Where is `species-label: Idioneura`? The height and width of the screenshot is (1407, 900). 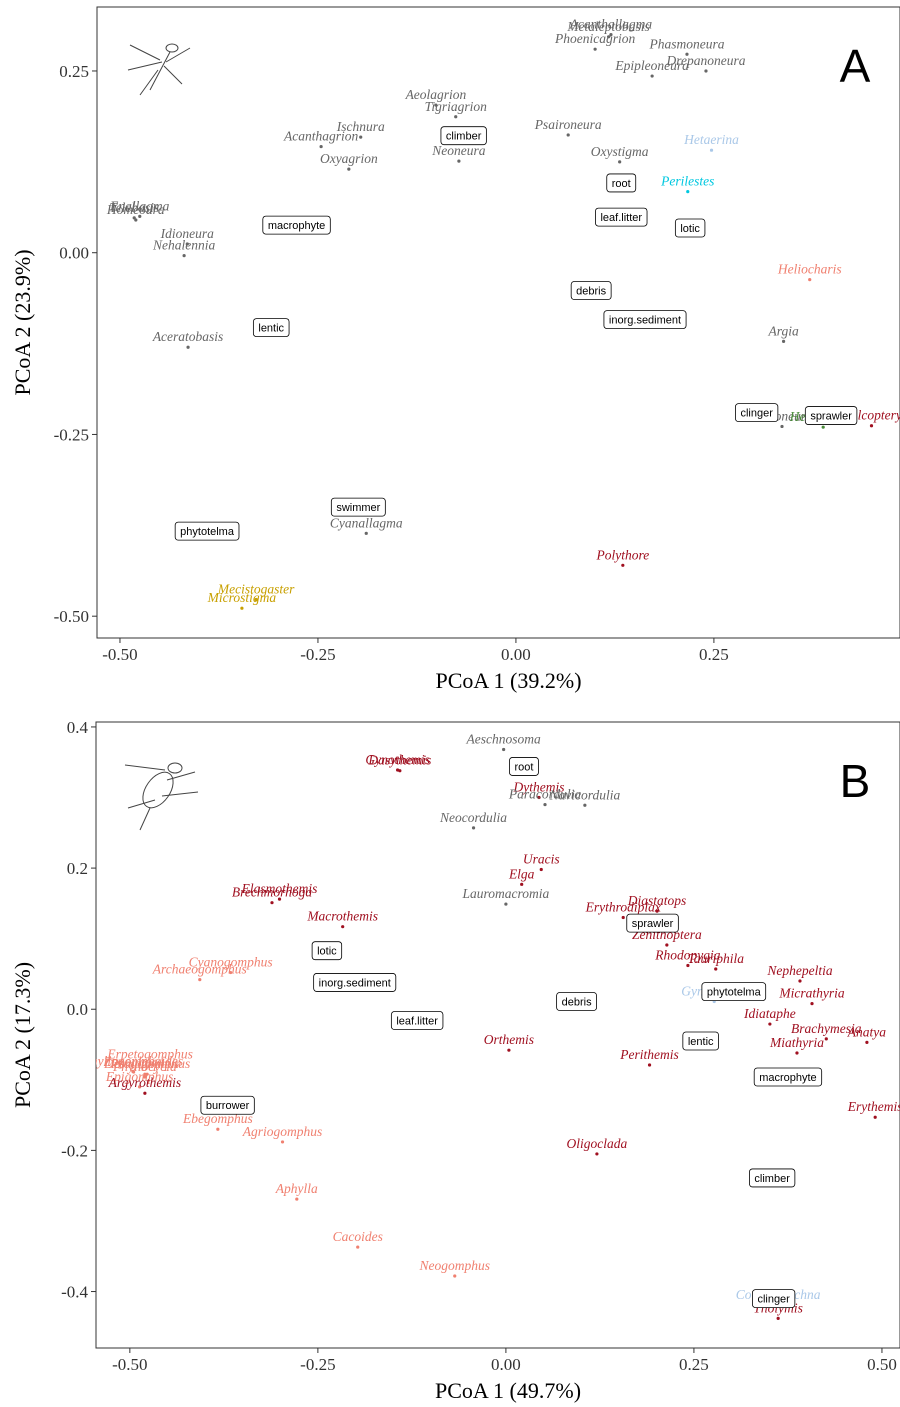
species-label: Idioneura is located at coordinates (187, 233).